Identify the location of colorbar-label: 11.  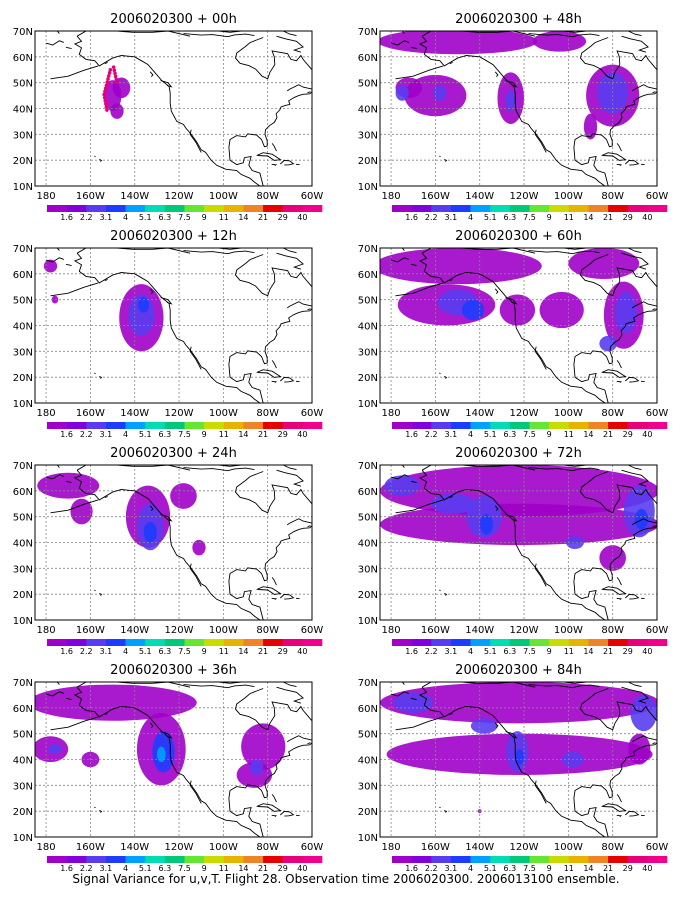
(569, 868).